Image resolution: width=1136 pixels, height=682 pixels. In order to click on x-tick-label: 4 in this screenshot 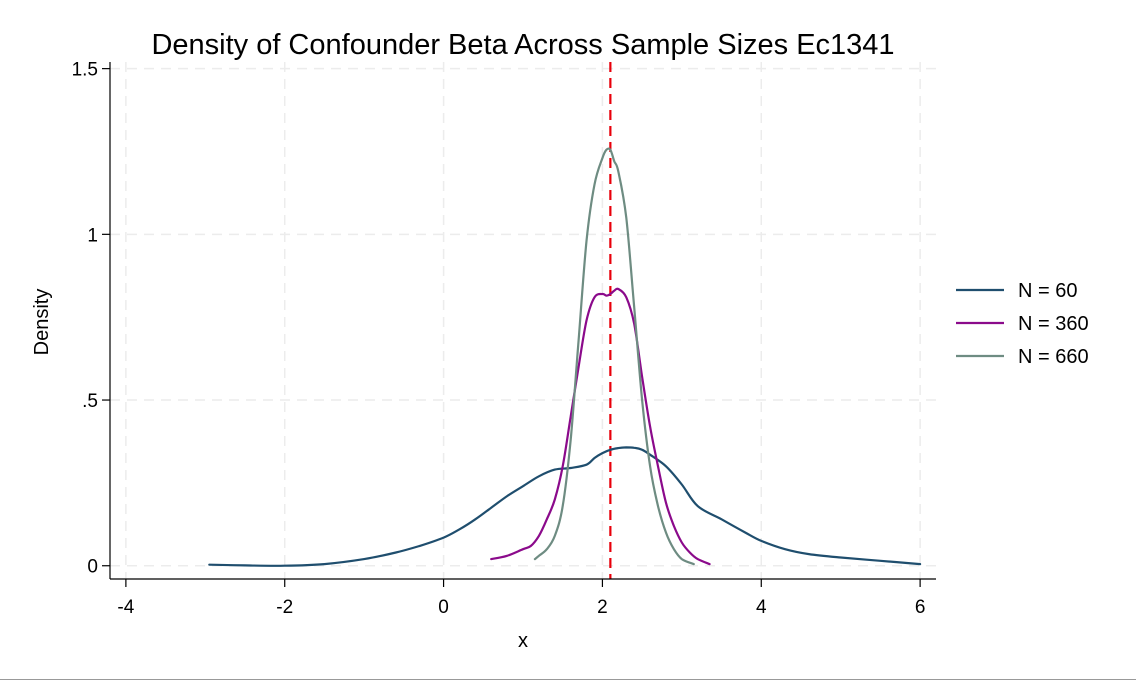, I will do `click(761, 607)`.